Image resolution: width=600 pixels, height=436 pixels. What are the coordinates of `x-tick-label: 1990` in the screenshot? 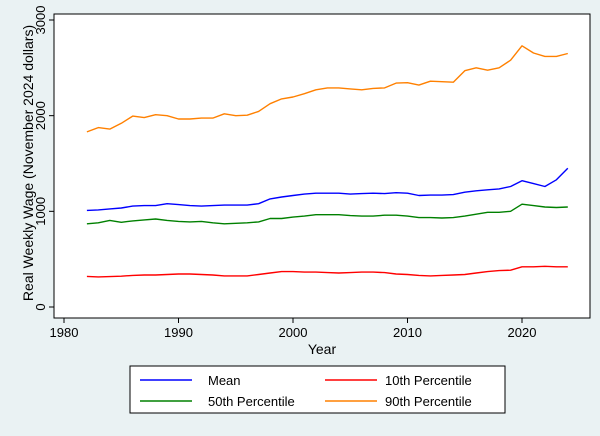 It's located at (178, 332).